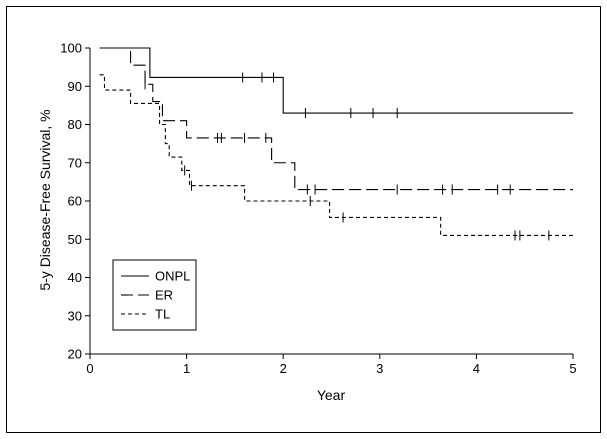  What do you see at coordinates (379, 368) in the screenshot?
I see `x-tick-label: 3` at bounding box center [379, 368].